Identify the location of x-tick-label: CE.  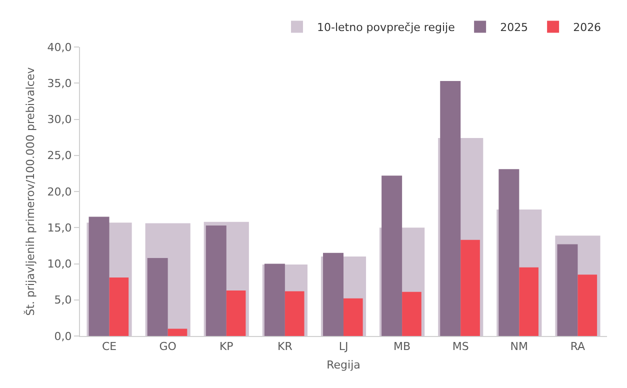
(109, 347).